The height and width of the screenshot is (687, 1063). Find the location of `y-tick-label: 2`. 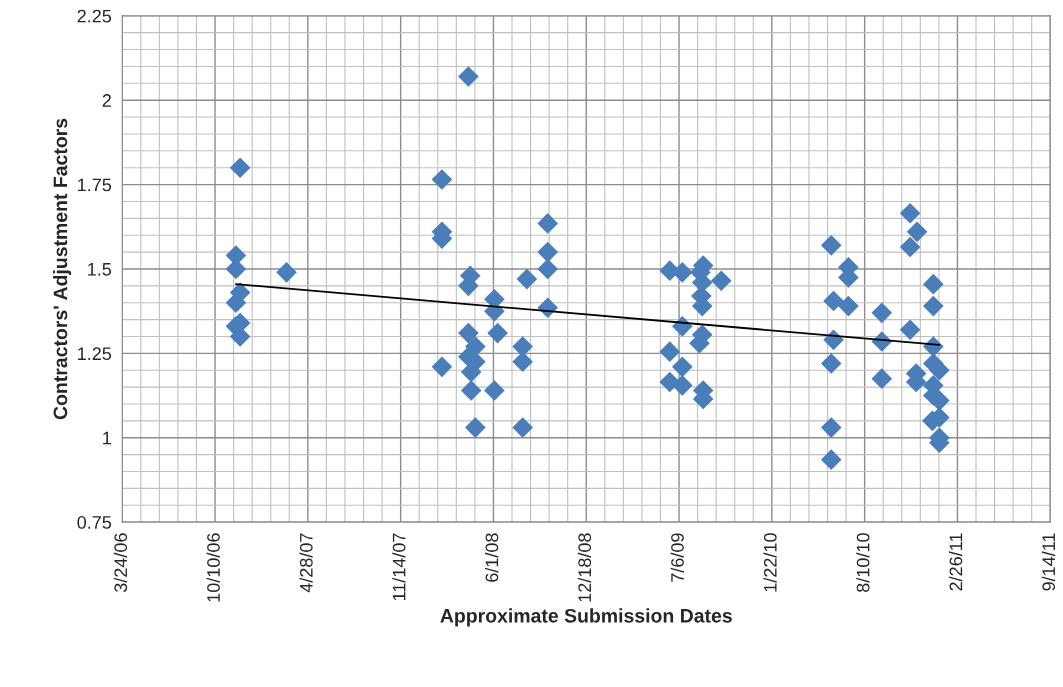

y-tick-label: 2 is located at coordinates (106, 100).